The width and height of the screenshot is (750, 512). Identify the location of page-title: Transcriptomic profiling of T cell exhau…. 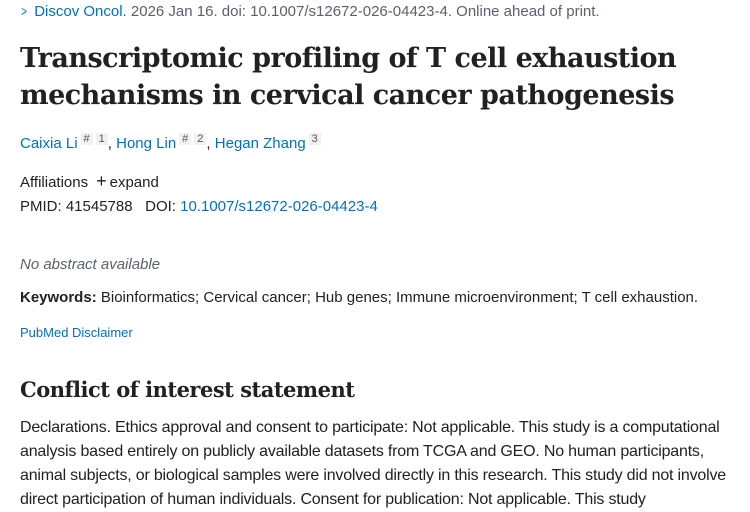
(348, 77).